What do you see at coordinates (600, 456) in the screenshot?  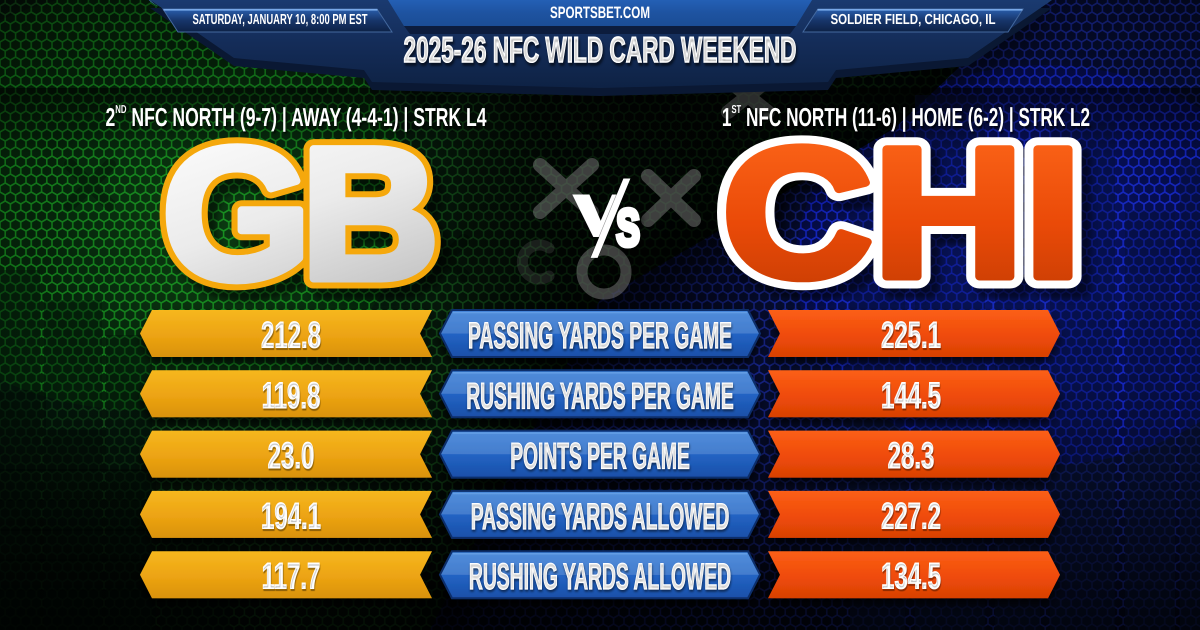 I see `svg-text: POINTS PER GAME` at bounding box center [600, 456].